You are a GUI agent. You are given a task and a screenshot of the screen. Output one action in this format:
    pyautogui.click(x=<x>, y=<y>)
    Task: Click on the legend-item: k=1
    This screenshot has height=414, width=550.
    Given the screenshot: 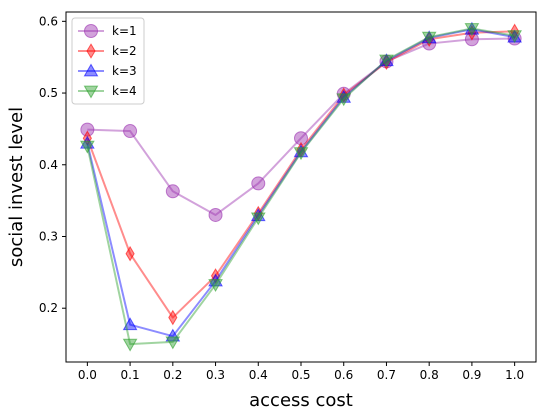 What is the action you would take?
    pyautogui.click(x=107, y=31)
    